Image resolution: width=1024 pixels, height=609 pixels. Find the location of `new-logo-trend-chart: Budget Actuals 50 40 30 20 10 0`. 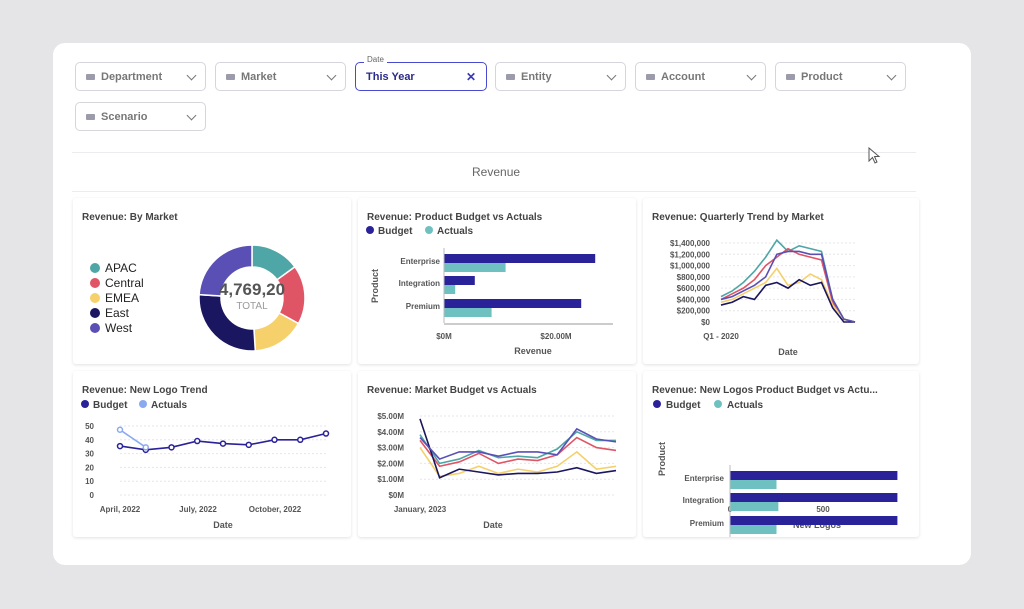

new-logo-trend-chart: Budget Actuals 50 40 30 20 10 0 is located at coordinates (205, 465).